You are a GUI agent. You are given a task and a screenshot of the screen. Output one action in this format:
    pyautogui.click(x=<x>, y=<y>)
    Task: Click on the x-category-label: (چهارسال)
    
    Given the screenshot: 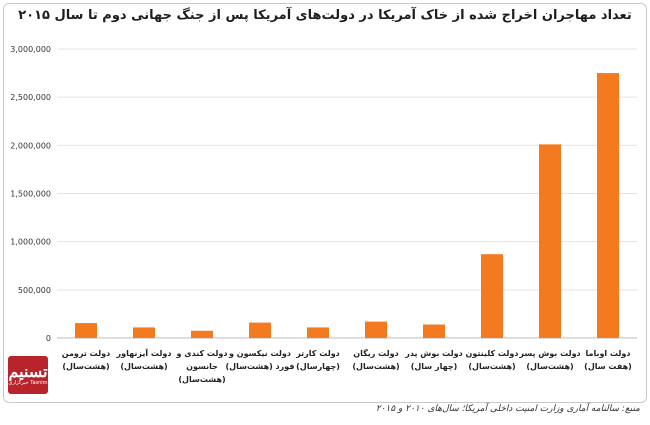 What is the action you would take?
    pyautogui.click(x=318, y=366)
    